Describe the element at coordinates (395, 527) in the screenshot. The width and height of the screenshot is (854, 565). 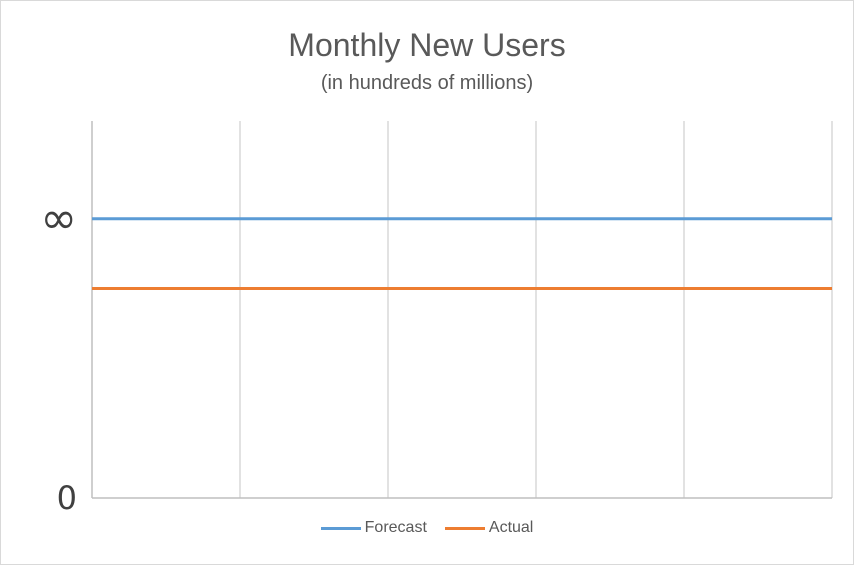
I see `legend-label-forecast: Forecast` at that location.